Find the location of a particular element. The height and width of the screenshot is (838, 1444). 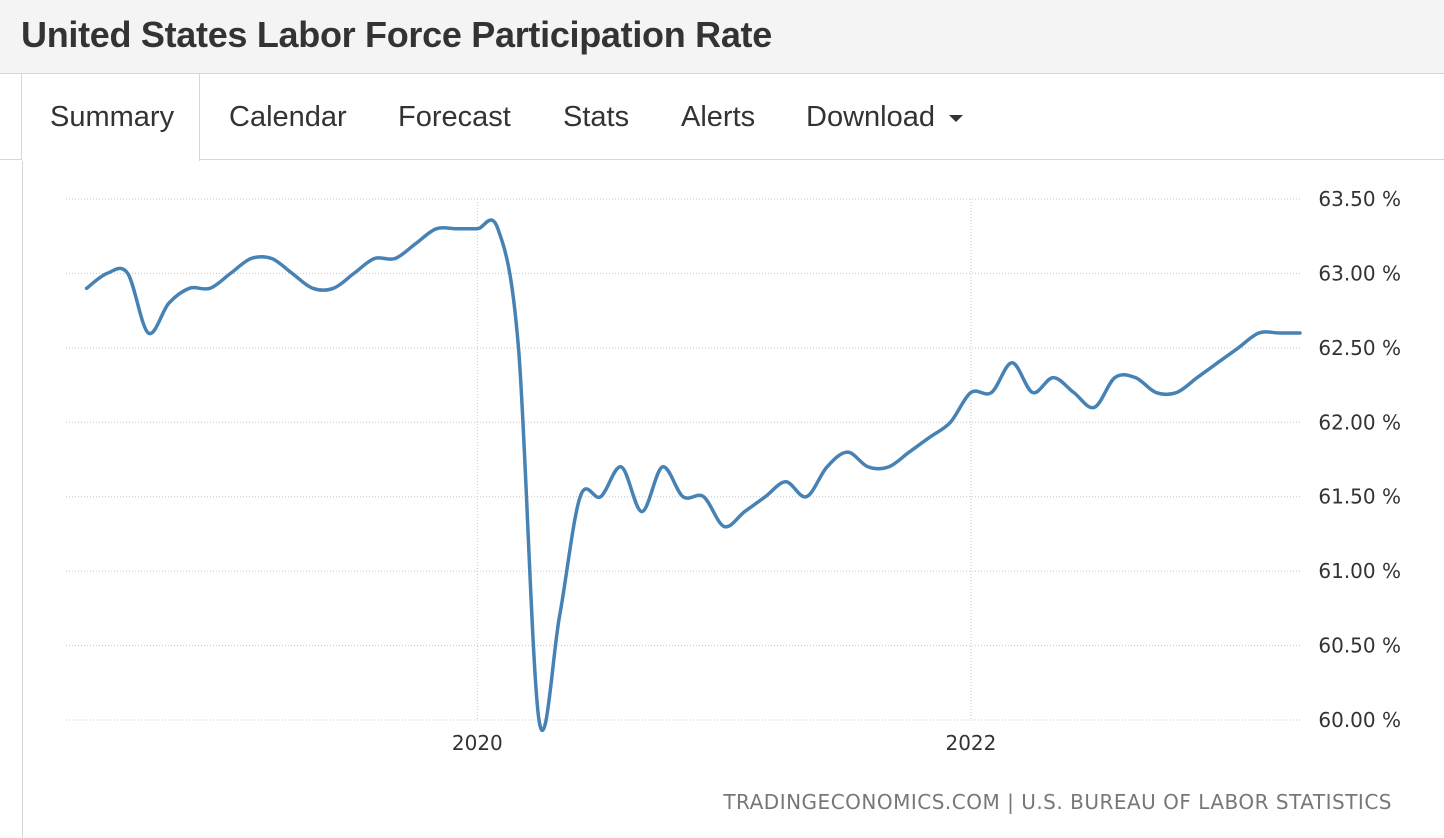

tab-summary-label: Summary is located at coordinates (112, 117).